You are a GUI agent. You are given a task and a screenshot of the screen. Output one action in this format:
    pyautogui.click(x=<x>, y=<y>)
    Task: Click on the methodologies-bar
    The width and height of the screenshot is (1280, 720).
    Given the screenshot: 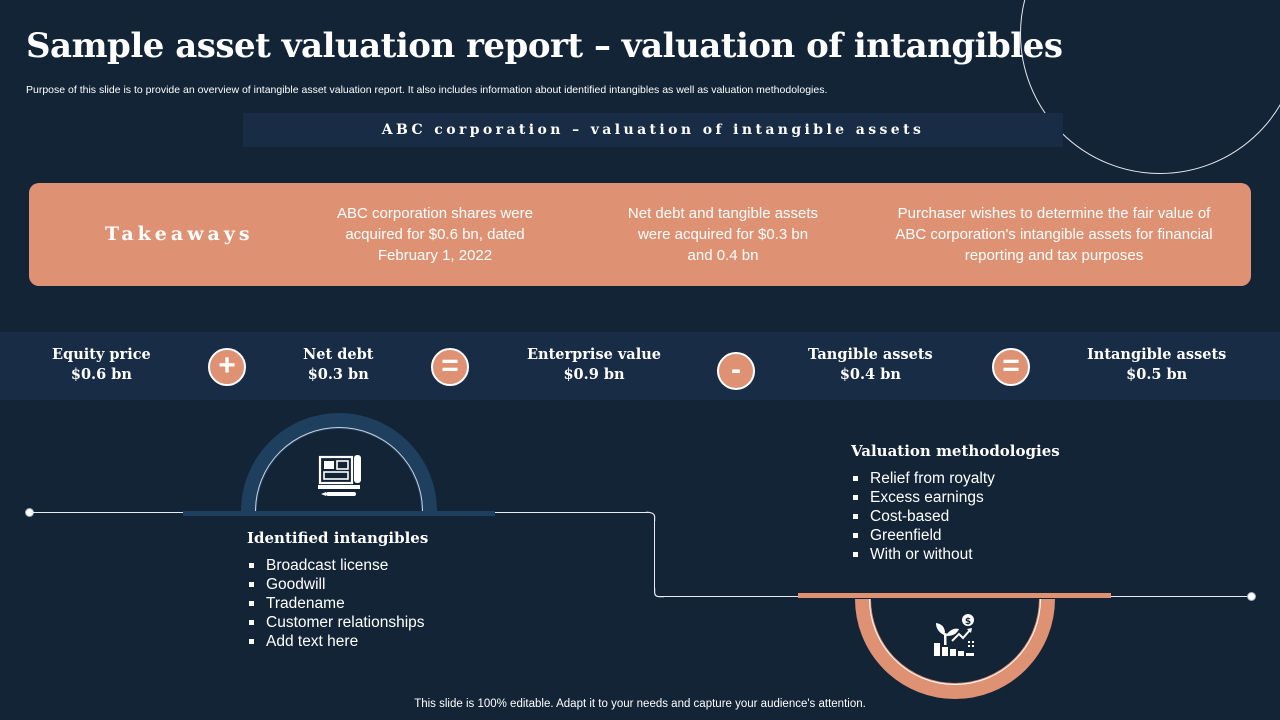 What is the action you would take?
    pyautogui.click(x=954, y=595)
    